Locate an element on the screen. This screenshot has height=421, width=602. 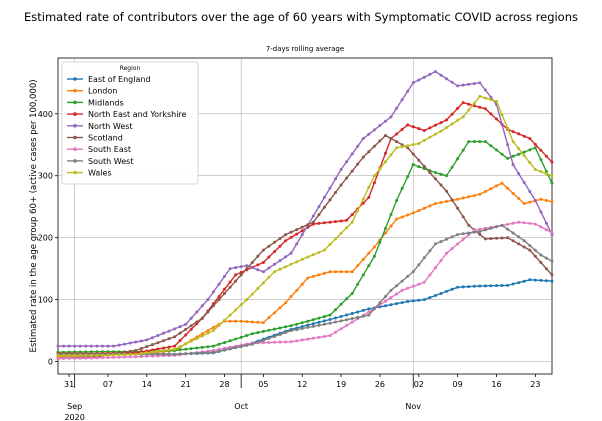
legend-label: London is located at coordinates (102, 91).